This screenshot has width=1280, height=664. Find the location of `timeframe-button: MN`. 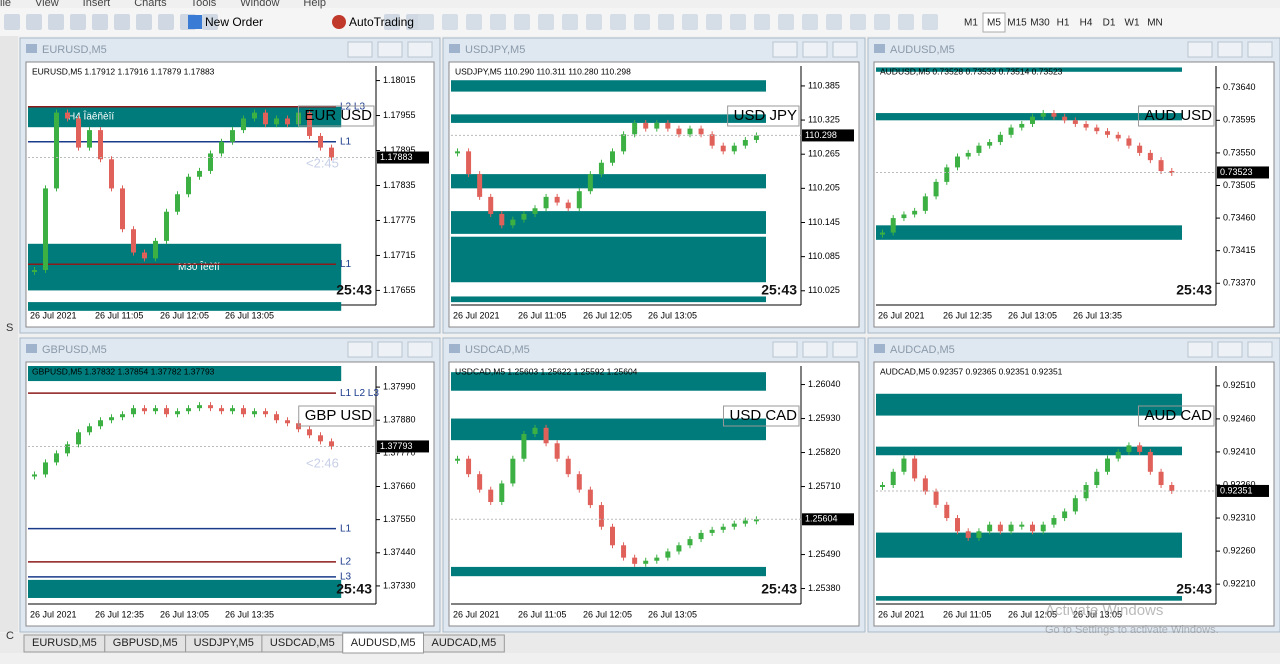

timeframe-button: MN is located at coordinates (1155, 23).